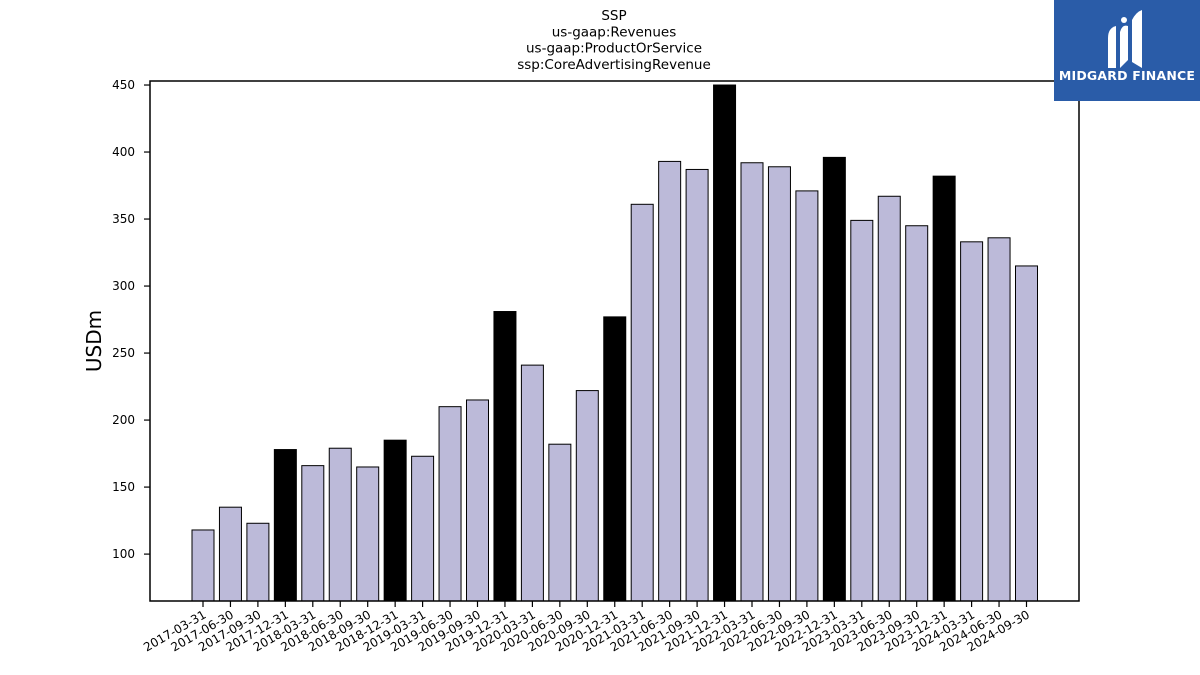 This screenshot has width=1200, height=675. What do you see at coordinates (123, 286) in the screenshot?
I see `y-tick-label: 300` at bounding box center [123, 286].